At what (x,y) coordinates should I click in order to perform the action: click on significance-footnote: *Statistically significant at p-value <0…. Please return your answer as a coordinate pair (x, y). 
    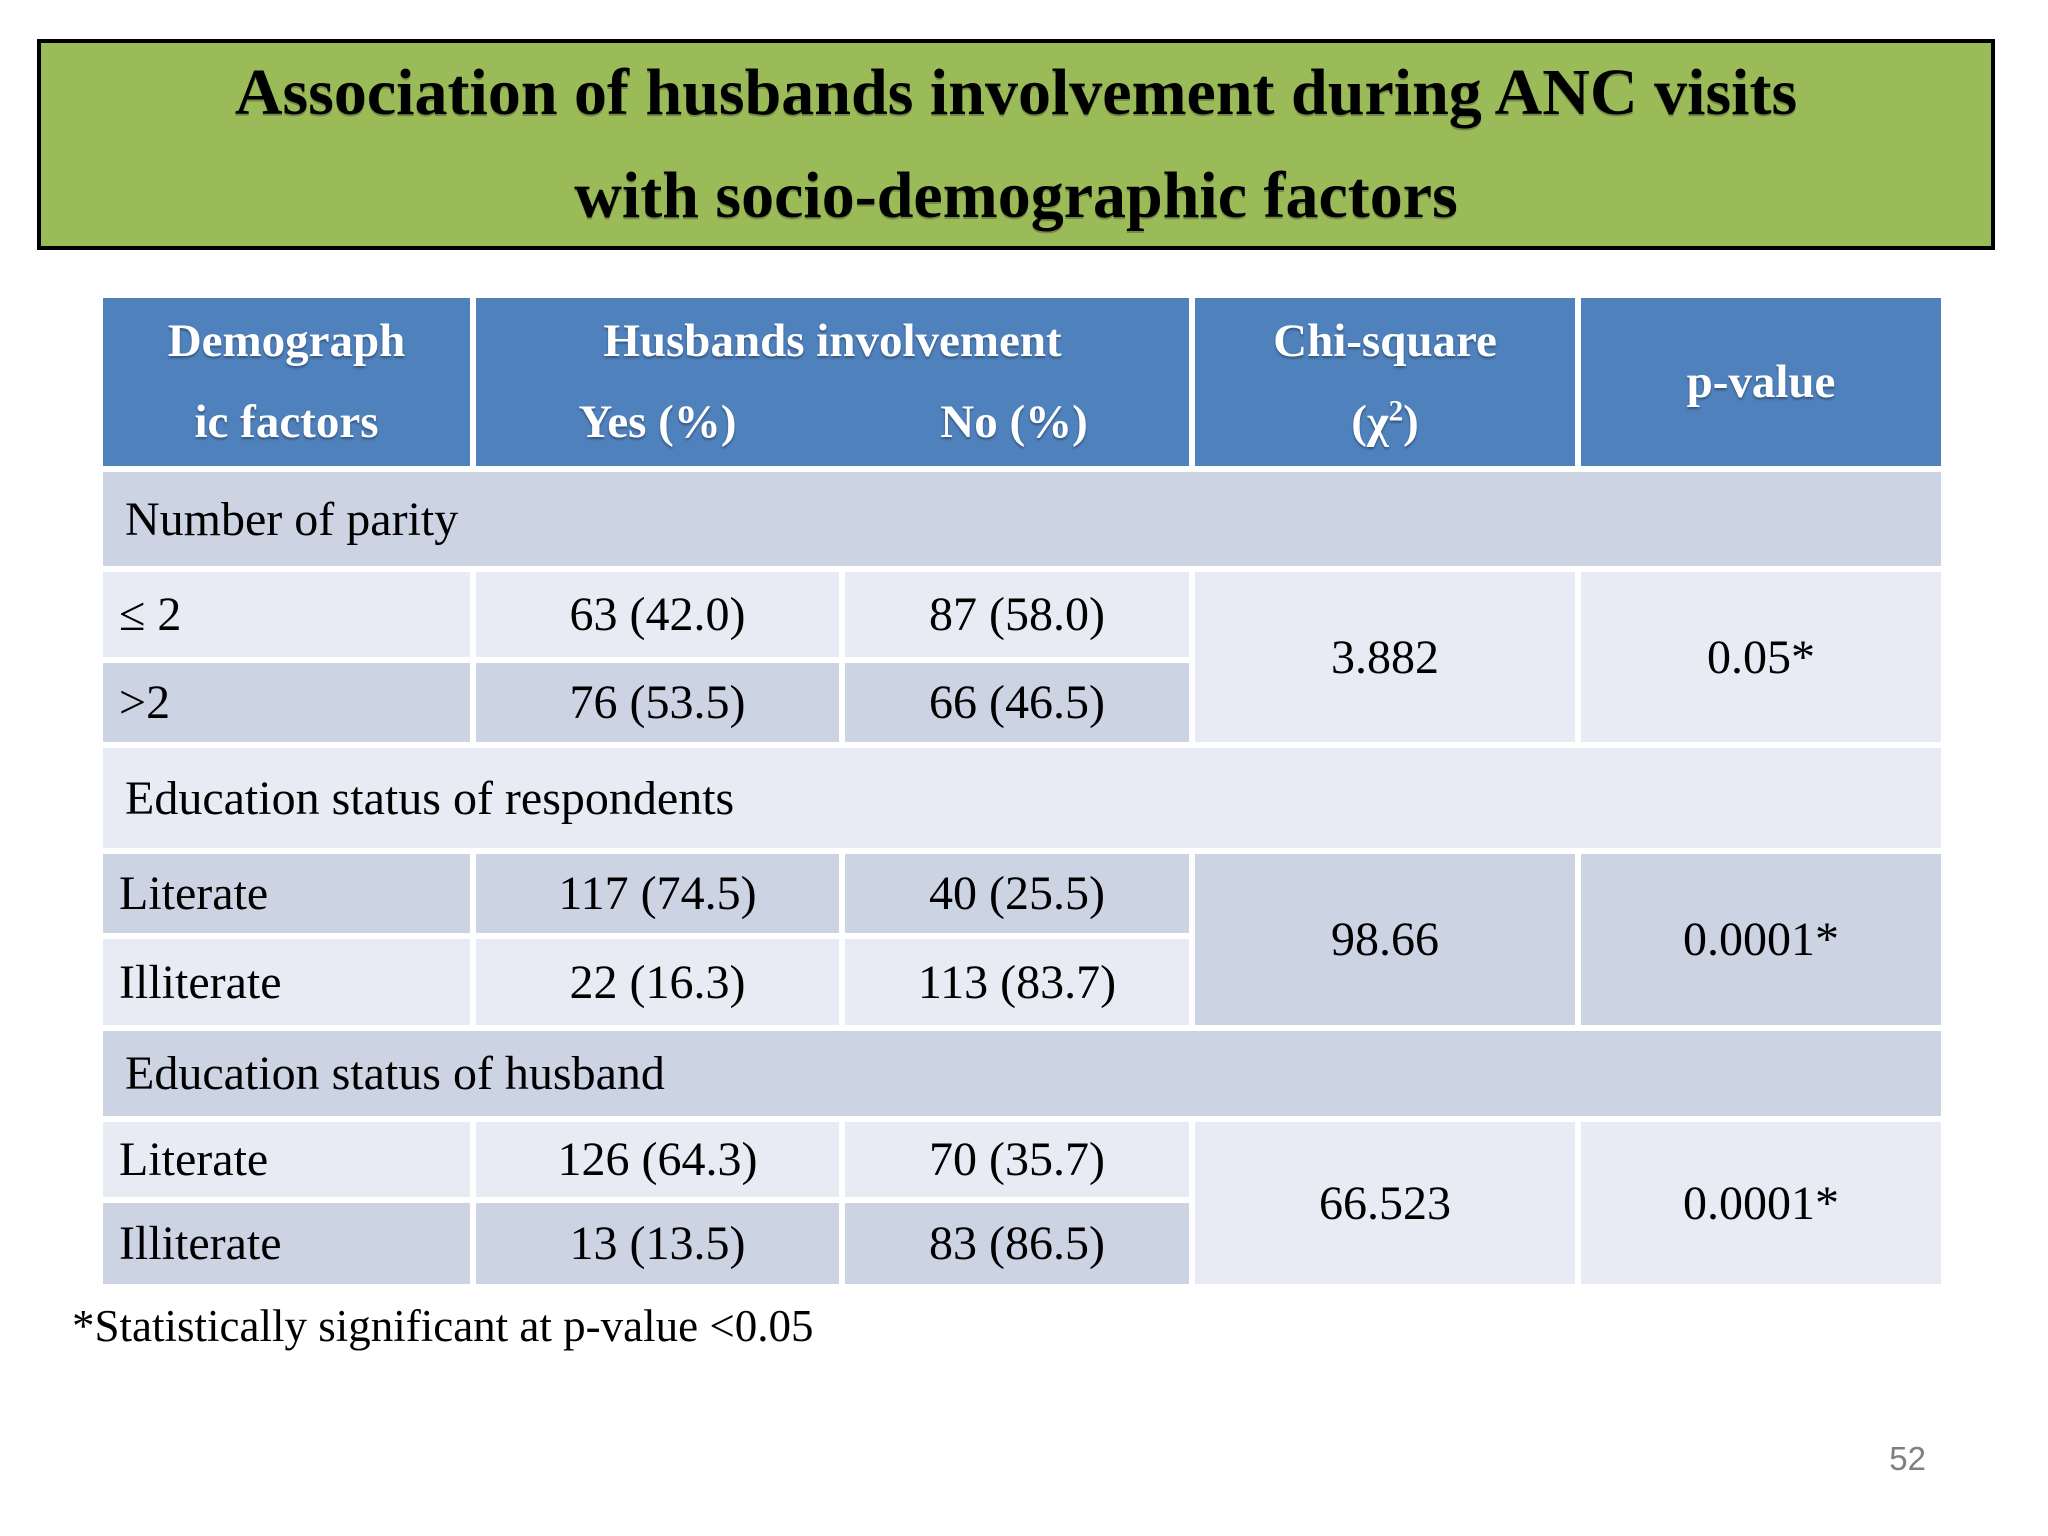
    Looking at the image, I should click on (443, 1326).